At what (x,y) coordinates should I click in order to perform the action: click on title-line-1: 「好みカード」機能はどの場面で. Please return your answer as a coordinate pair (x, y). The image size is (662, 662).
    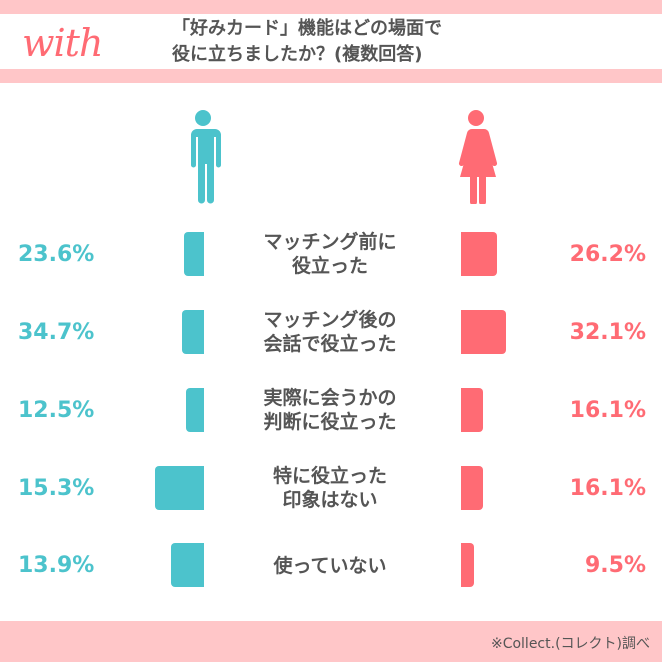
    Looking at the image, I should click on (307, 28).